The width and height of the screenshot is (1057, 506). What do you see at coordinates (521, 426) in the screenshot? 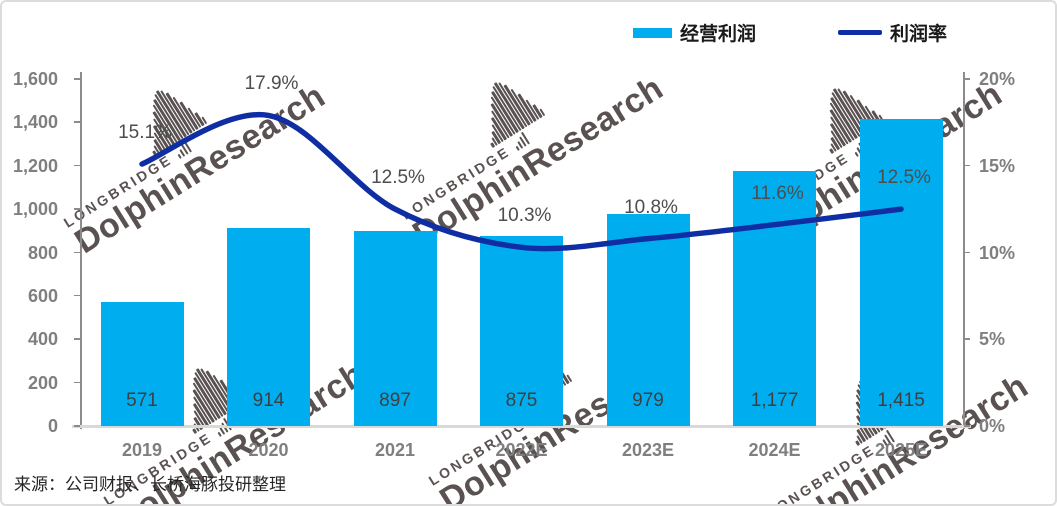
I see `x-axis-baseline` at bounding box center [521, 426].